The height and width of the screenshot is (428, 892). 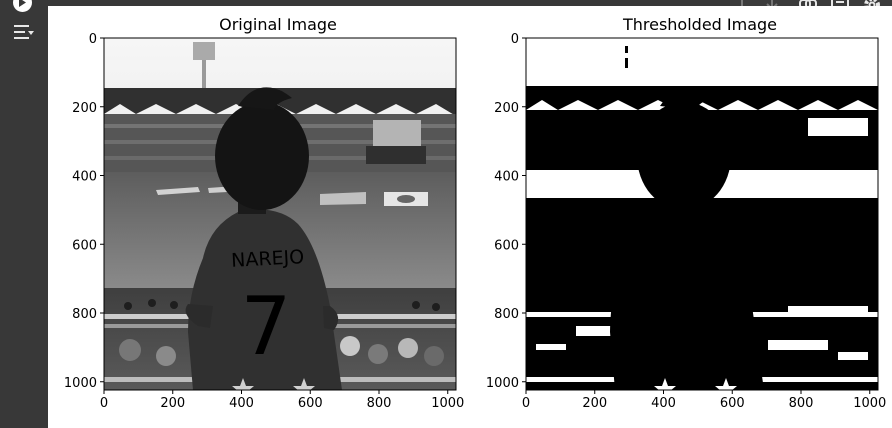 I want to click on plot-title-thresholded: Thresholded Image, so click(x=699, y=24).